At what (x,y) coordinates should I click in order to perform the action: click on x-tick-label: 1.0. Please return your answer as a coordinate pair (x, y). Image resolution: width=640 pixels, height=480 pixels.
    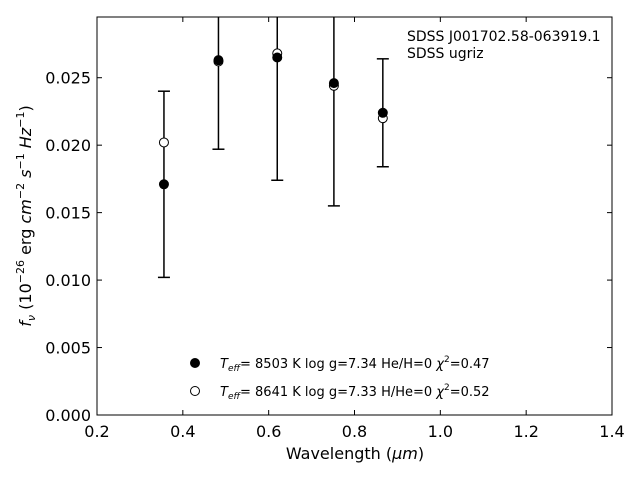
    Looking at the image, I should click on (440, 431).